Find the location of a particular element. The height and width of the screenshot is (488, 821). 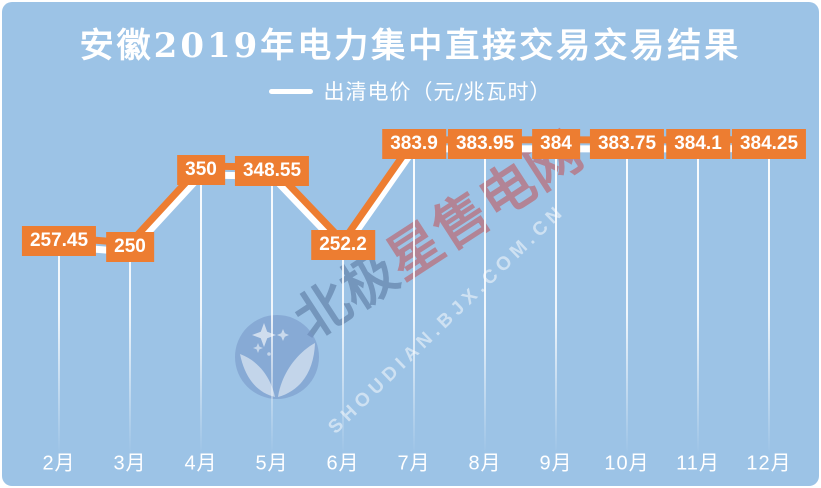

bjx-polaris-logo-icon is located at coordinates (277, 357).